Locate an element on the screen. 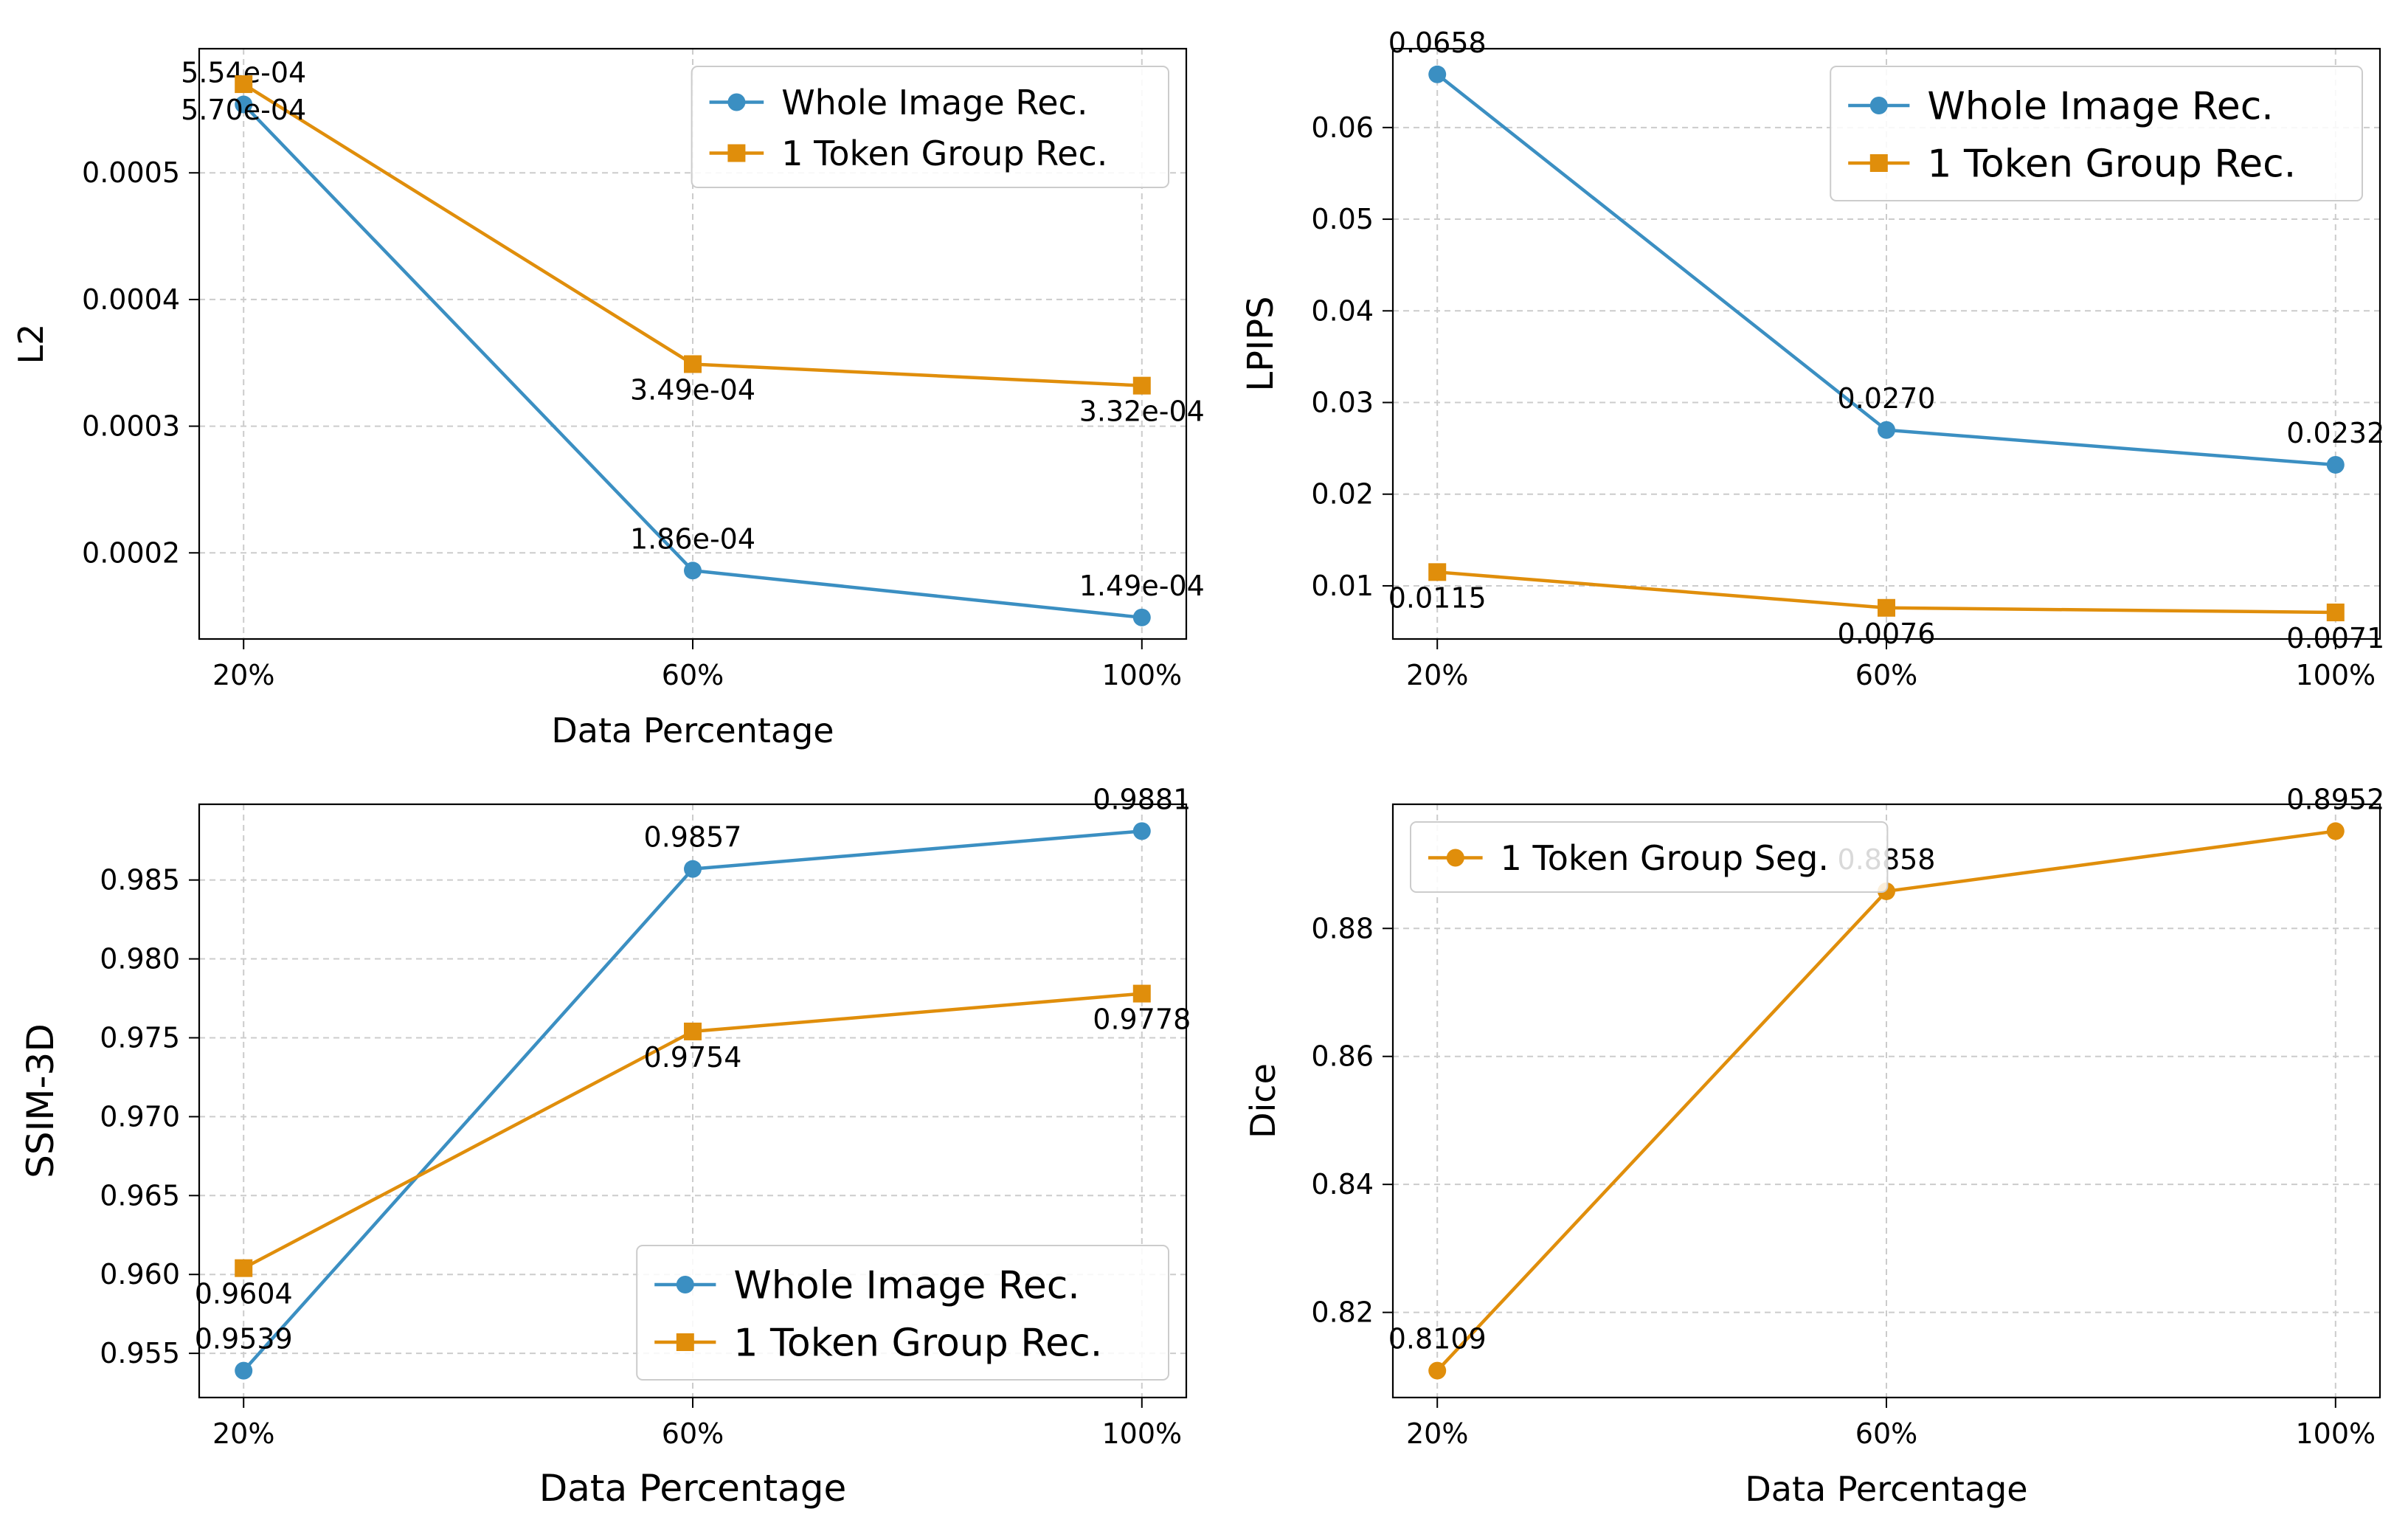 This screenshot has width=2408, height=1520. lpips-data-label-0-1: 0.0270 is located at coordinates (1887, 399).